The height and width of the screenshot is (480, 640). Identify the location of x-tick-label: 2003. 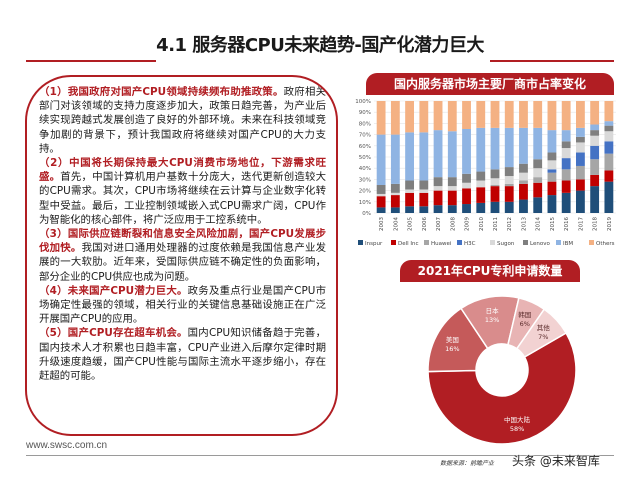
(382, 224).